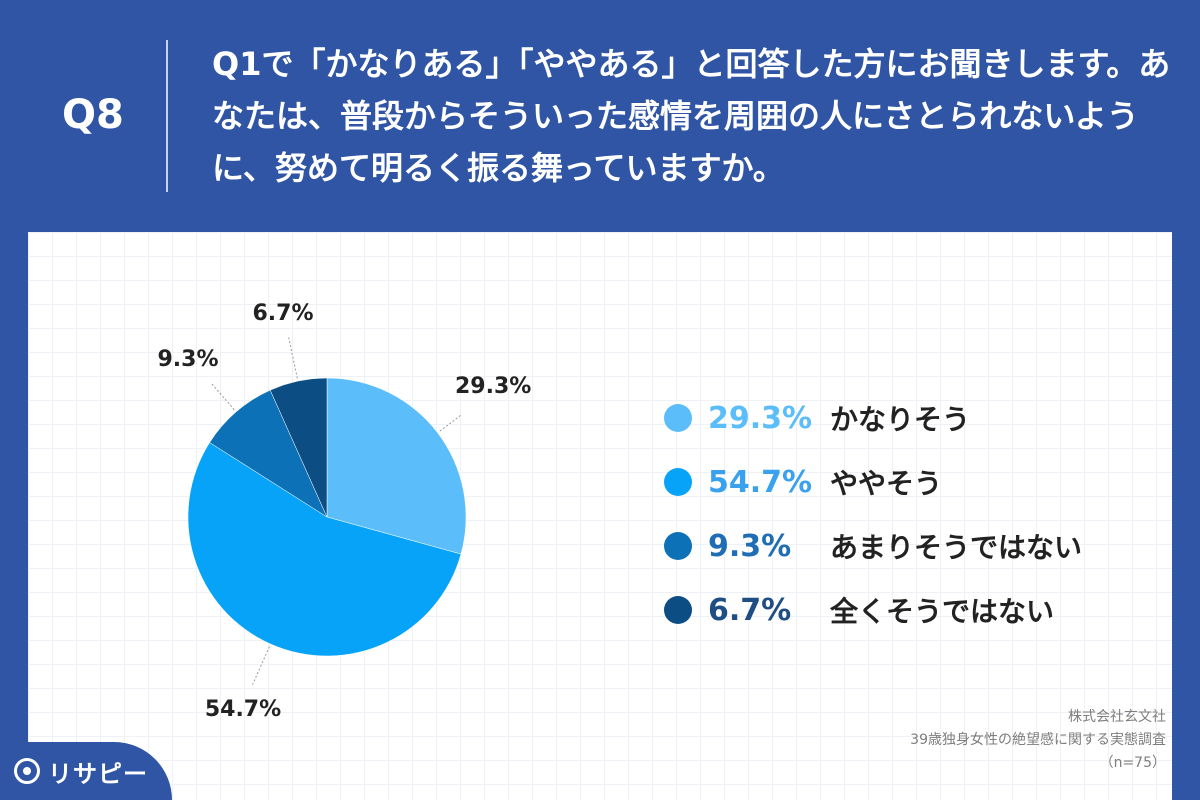 This screenshot has height=800, width=1200. I want to click on legend-label: あまりそうではない, so click(956, 547).